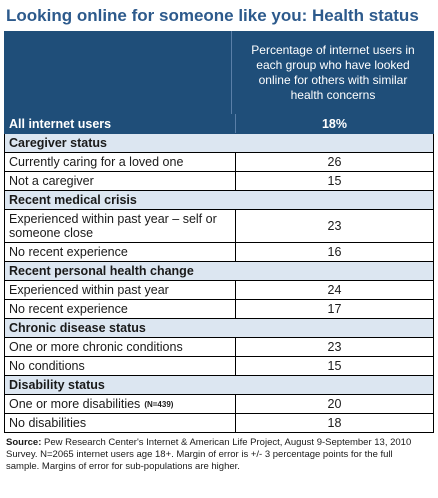 The image size is (438, 498). I want to click on header-blank-cell, so click(118, 72).